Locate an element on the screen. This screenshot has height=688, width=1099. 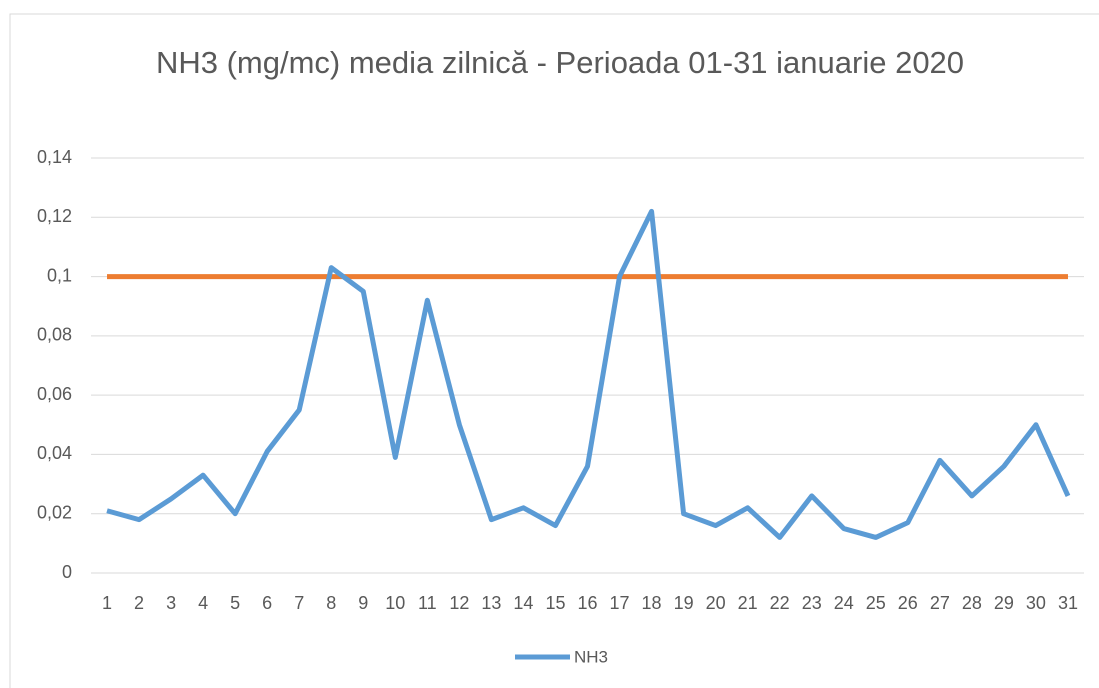
x-tick-label: 4 is located at coordinates (203, 603).